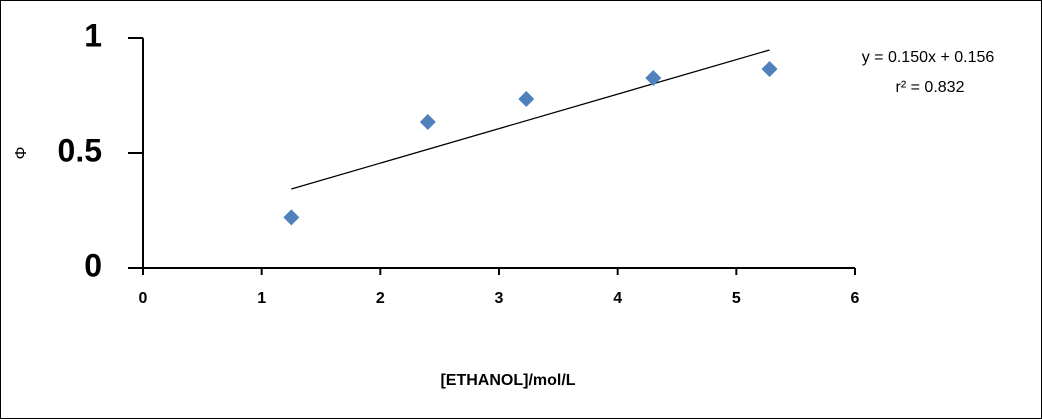 This screenshot has height=419, width=1042. Describe the element at coordinates (143, 298) in the screenshot. I see `x-tick-label: 0` at that location.